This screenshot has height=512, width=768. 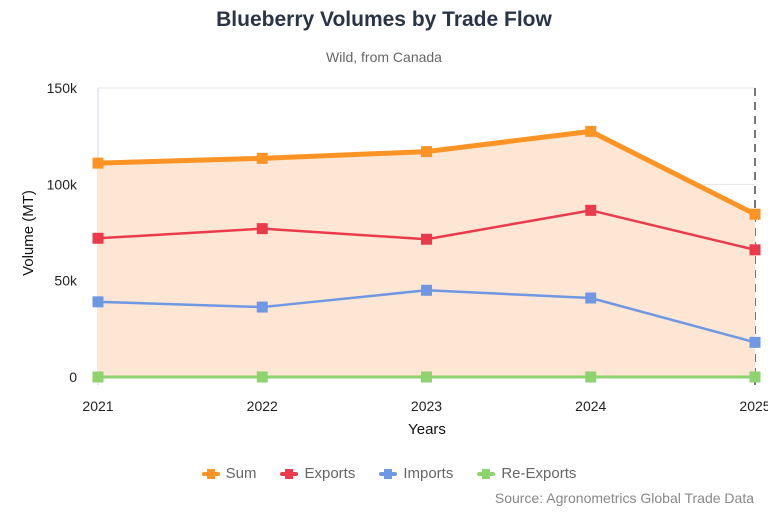 What do you see at coordinates (330, 473) in the screenshot?
I see `legend-label: Exports` at bounding box center [330, 473].